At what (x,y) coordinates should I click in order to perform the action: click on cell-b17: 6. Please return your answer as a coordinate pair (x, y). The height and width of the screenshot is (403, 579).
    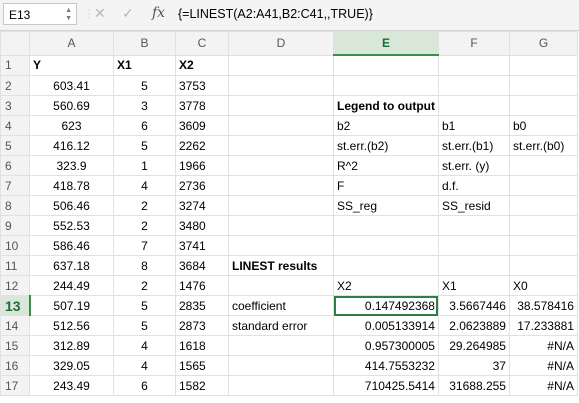
    Looking at the image, I should click on (144, 385).